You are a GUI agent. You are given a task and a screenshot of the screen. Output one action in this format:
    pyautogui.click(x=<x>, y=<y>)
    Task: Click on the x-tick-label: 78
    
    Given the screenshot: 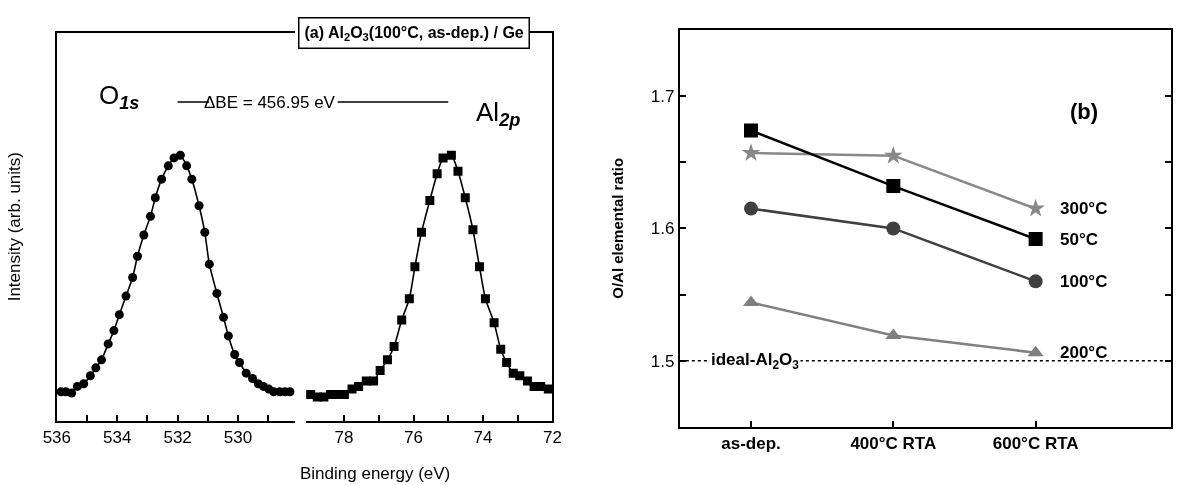 What is the action you would take?
    pyautogui.click(x=344, y=438)
    